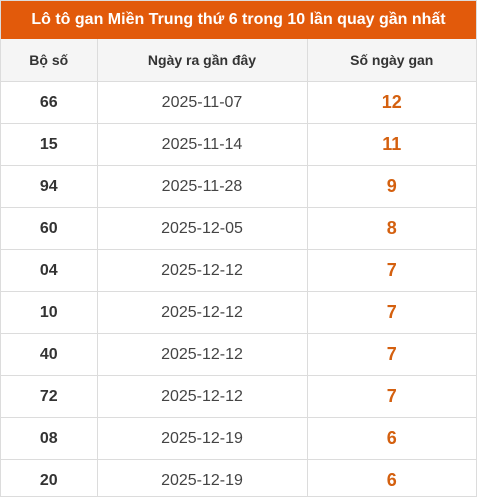 This screenshot has width=477, height=497. I want to click on cell-gap-days: 9, so click(391, 186).